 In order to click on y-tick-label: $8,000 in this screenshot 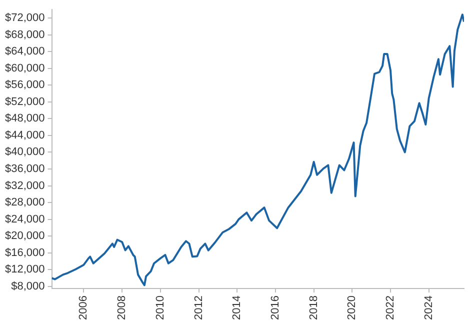, I will do `click(28, 286)`.